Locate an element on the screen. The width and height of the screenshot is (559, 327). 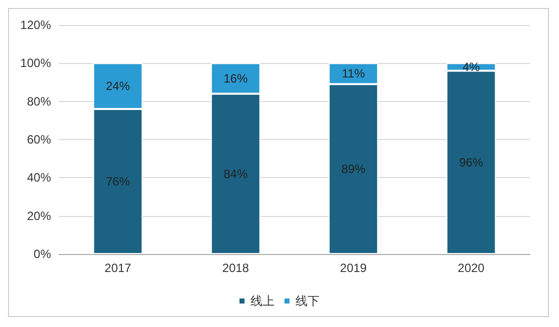
x-tick-label: 2017 is located at coordinates (118, 268).